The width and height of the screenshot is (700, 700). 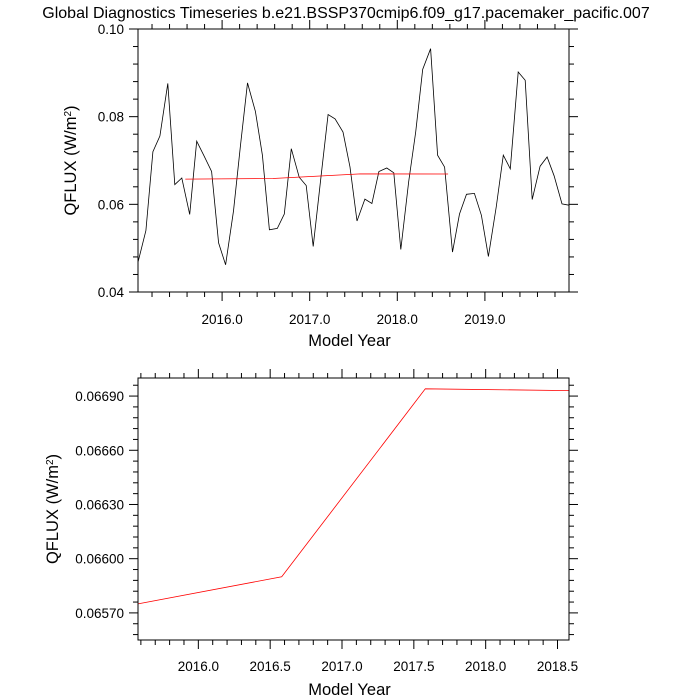 I want to click on y-tick-label: 0.06660, so click(x=99, y=450).